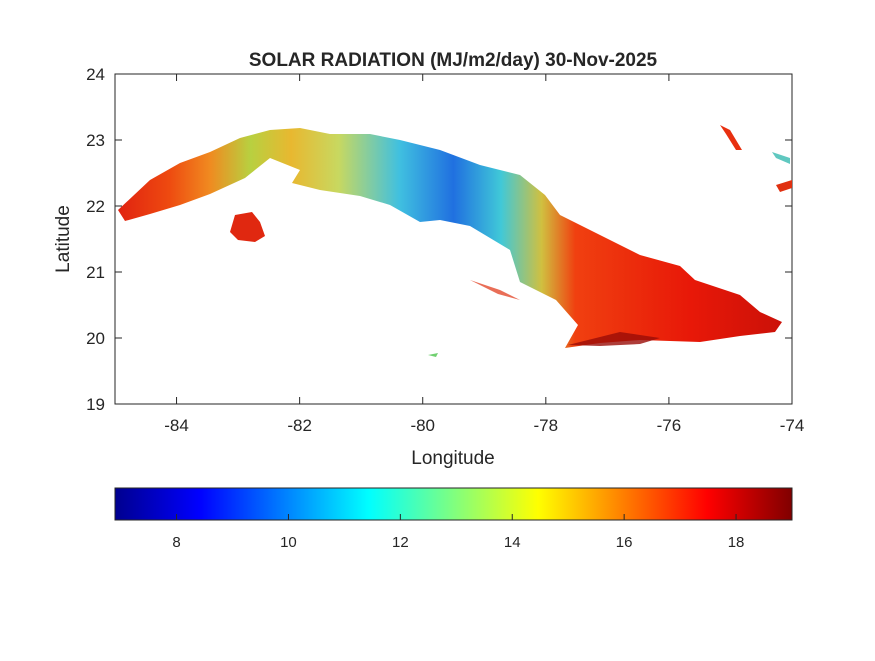 This screenshot has width=875, height=661. I want to click on y-tick-label: 24, so click(95, 74).